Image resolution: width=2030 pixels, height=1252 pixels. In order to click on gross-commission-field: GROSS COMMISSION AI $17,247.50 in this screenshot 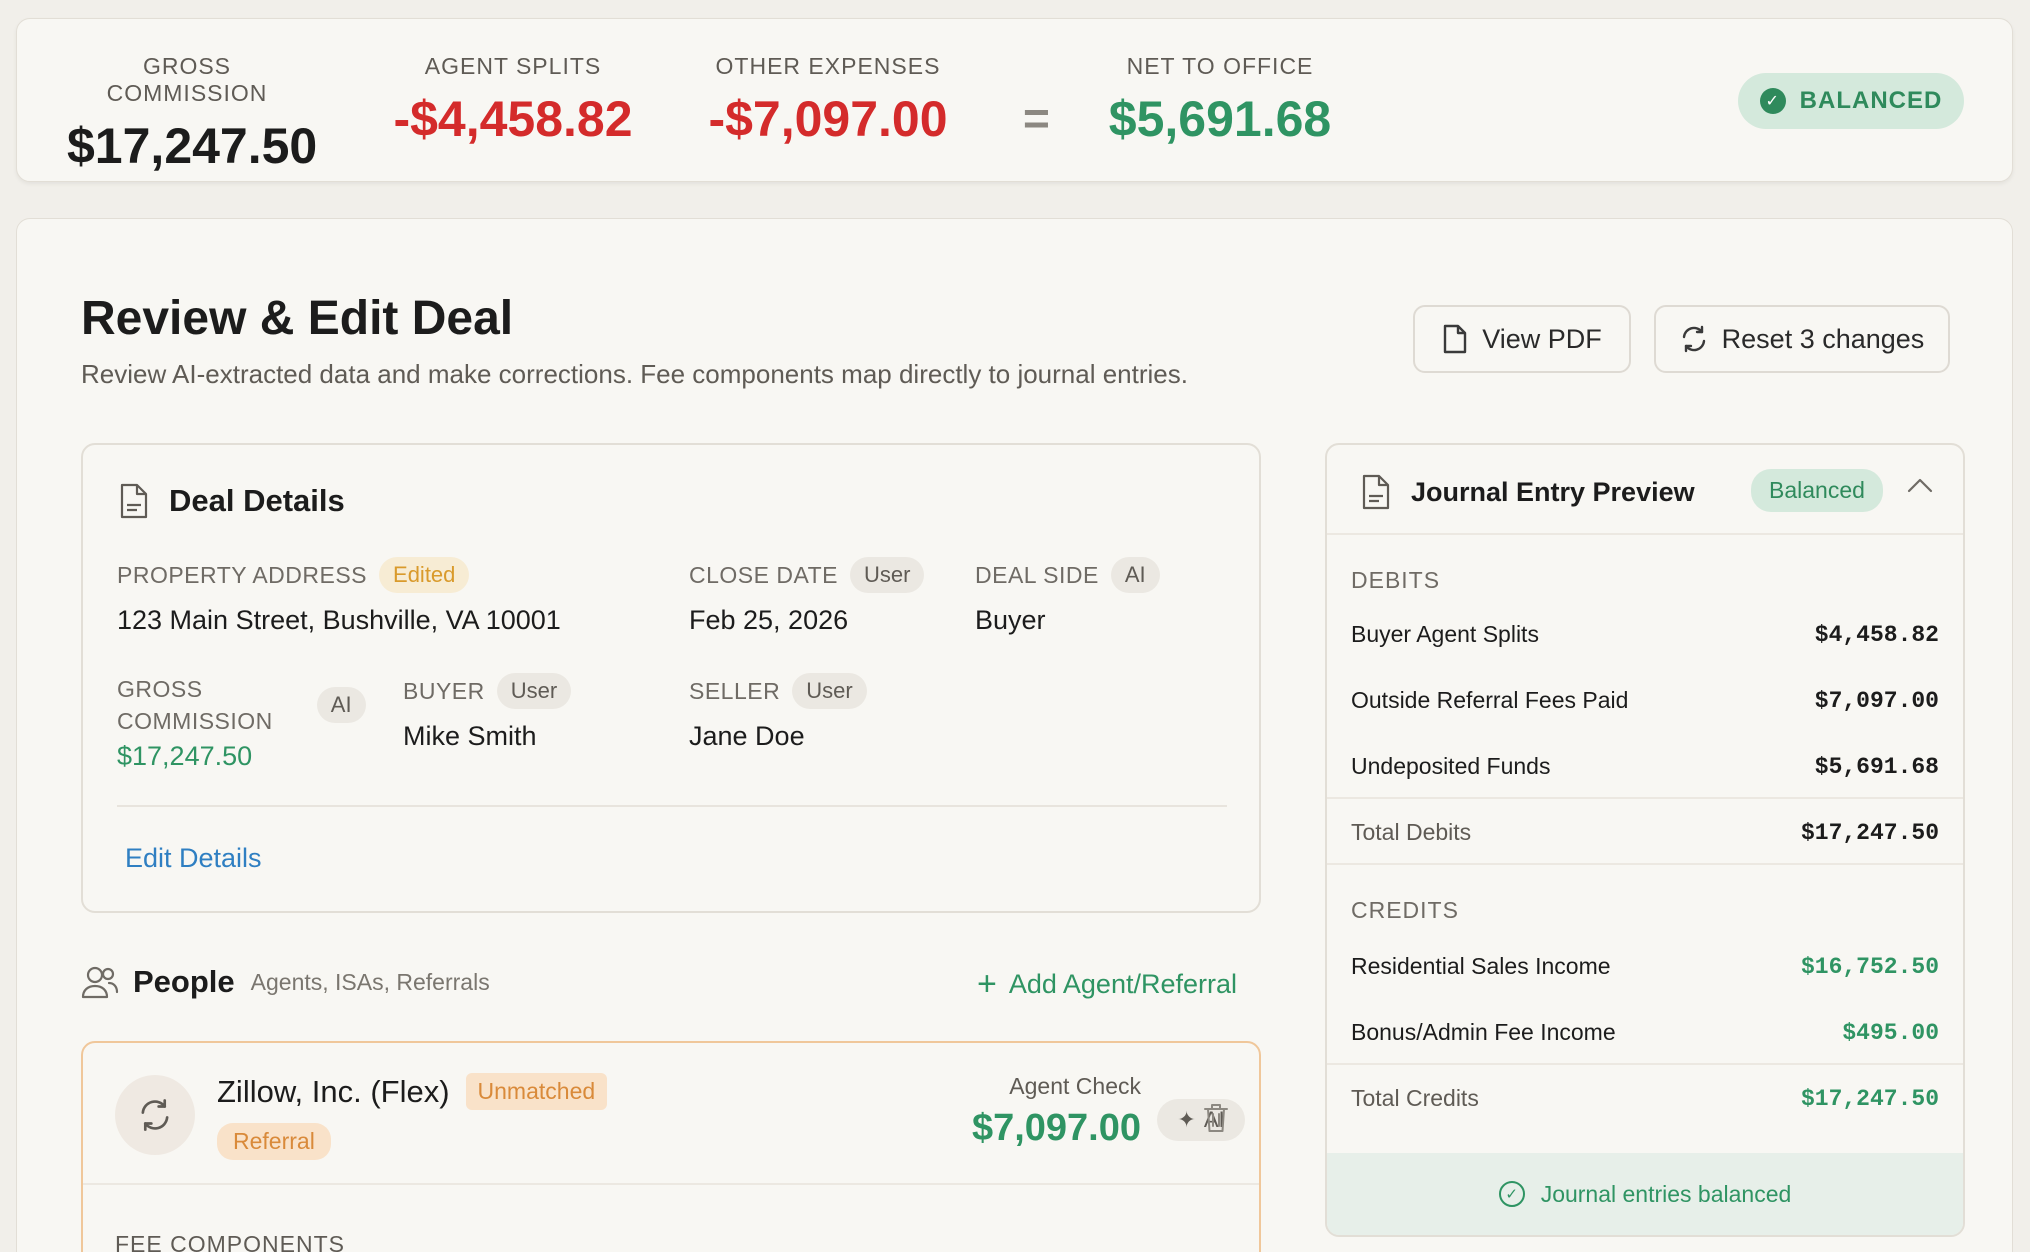, I will do `click(241, 722)`.